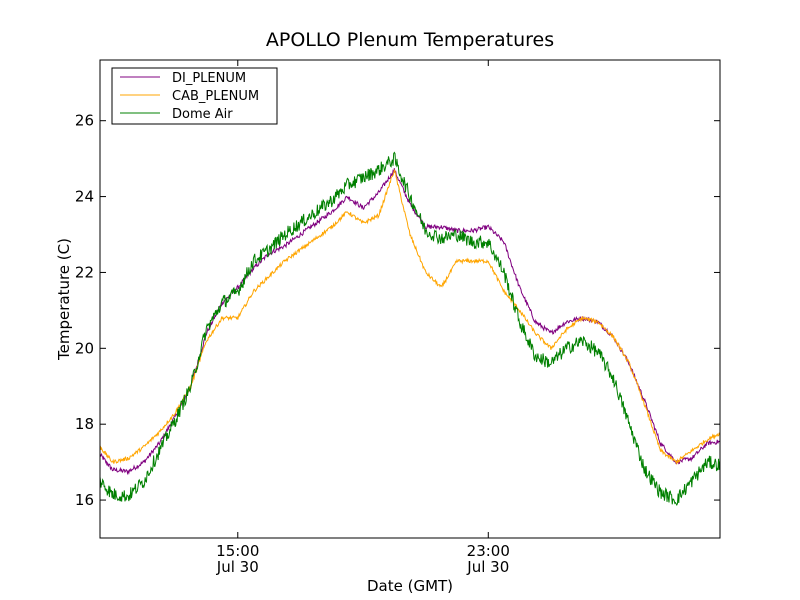 Image resolution: width=800 pixels, height=600 pixels. I want to click on legend: DI_PLENUM CAB_PLENUM Dome Air, so click(194, 96).